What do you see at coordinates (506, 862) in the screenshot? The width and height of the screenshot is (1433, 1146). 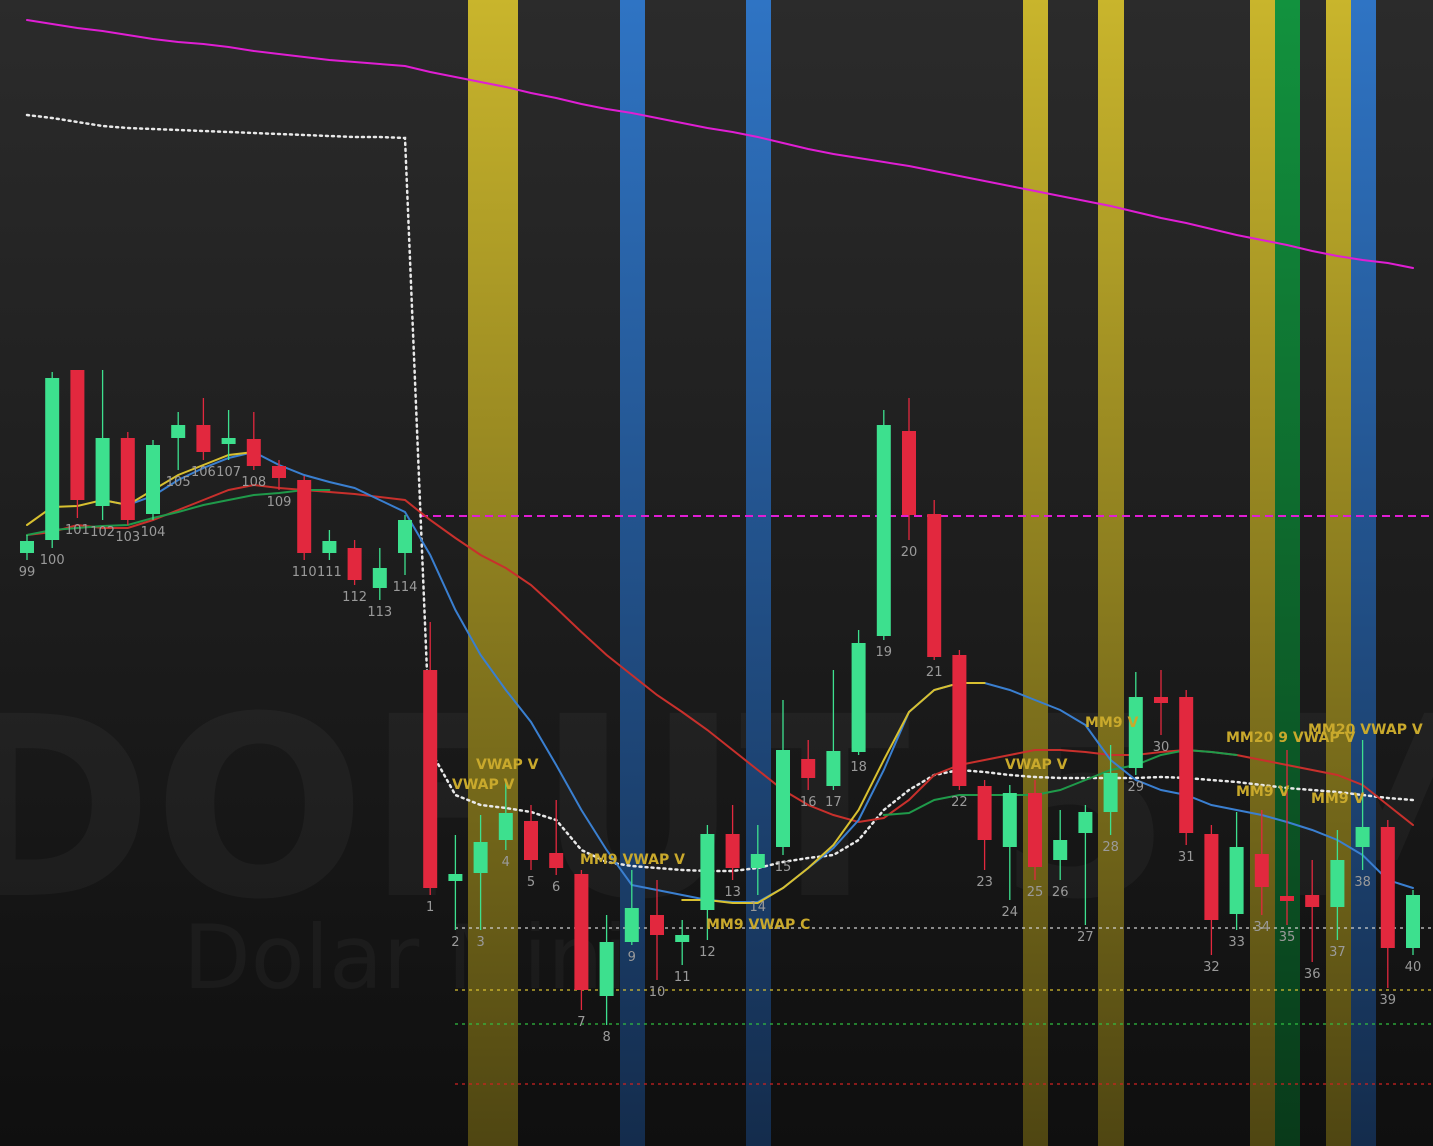 I see `candle-label: 4` at bounding box center [506, 862].